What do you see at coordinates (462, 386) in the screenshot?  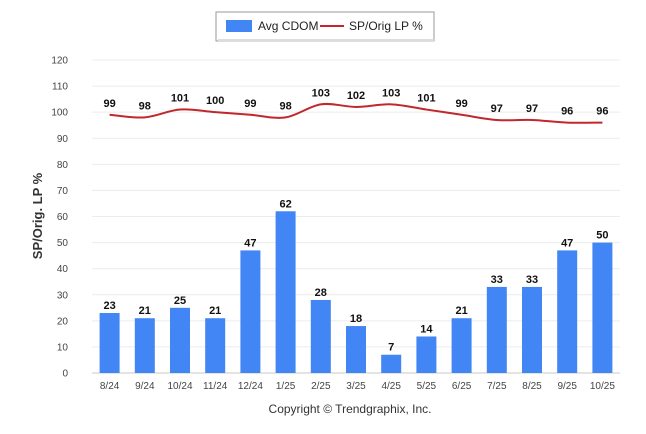 I see `x-tick-label: 6/25` at bounding box center [462, 386].